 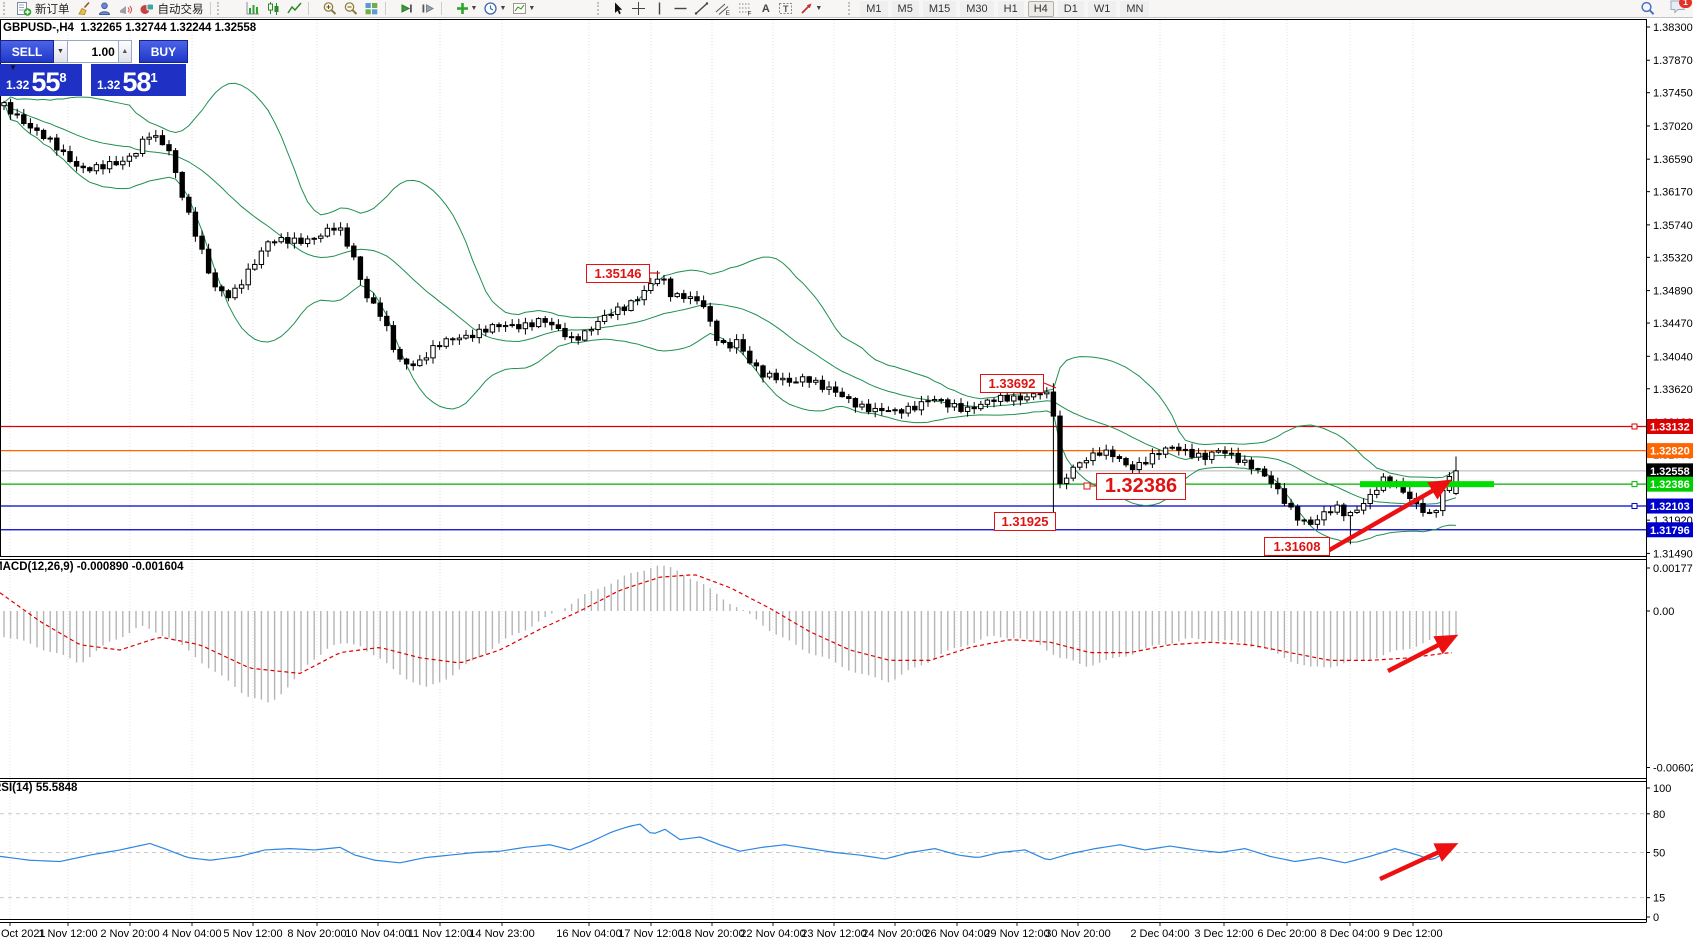 I want to click on order-settings-dropdown: ▼, so click(x=61, y=51).